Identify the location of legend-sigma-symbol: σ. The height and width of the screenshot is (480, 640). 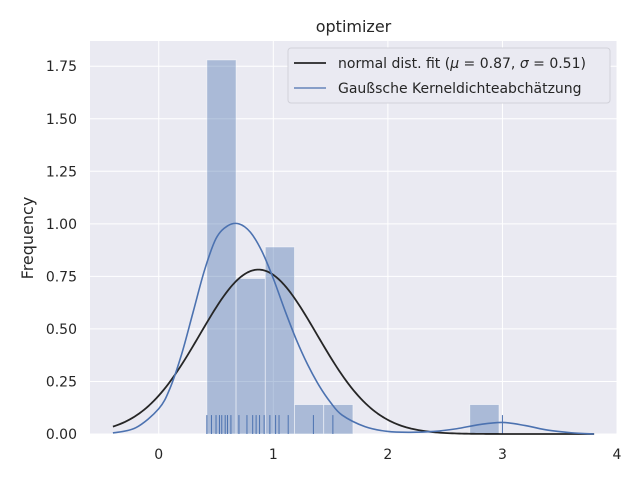
(525, 64).